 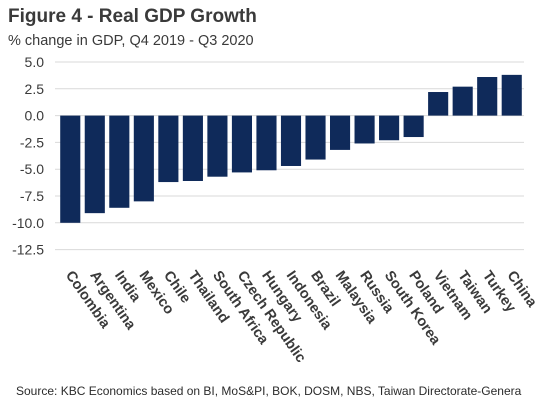 I want to click on bar-thailand, so click(x=192, y=148).